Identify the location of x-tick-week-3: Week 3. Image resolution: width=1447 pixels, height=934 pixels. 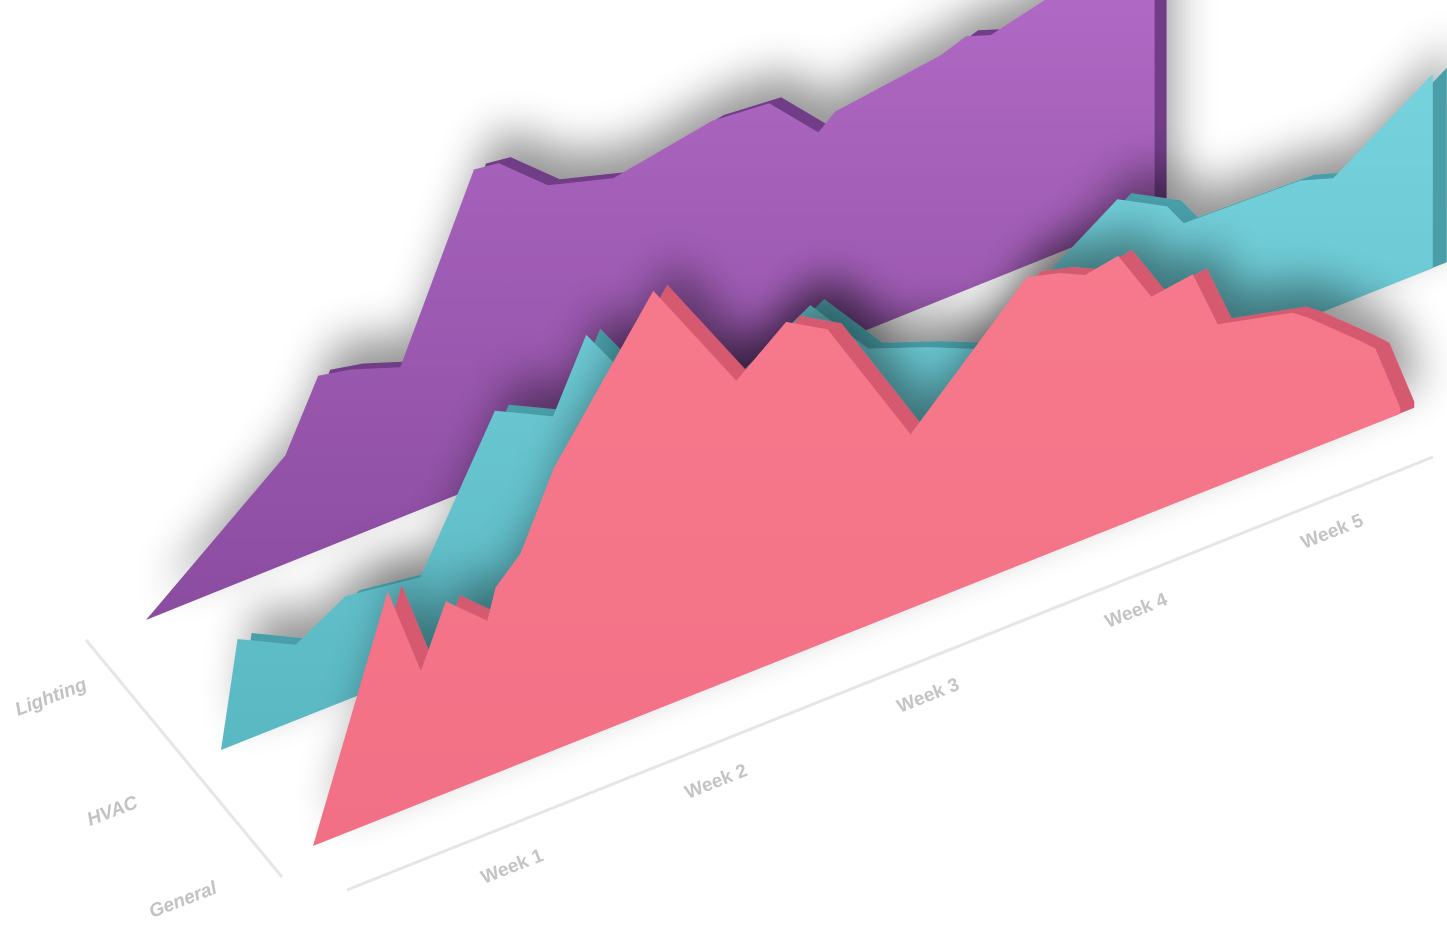
(928, 695).